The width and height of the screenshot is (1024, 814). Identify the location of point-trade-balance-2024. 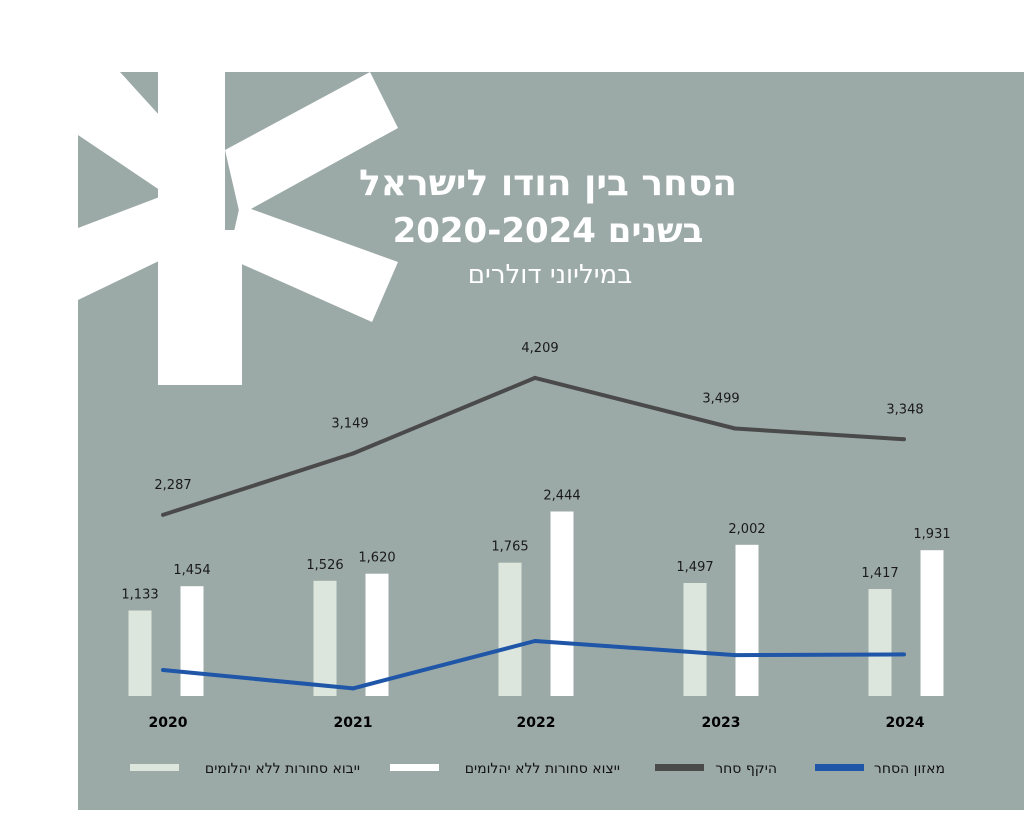
(904, 654).